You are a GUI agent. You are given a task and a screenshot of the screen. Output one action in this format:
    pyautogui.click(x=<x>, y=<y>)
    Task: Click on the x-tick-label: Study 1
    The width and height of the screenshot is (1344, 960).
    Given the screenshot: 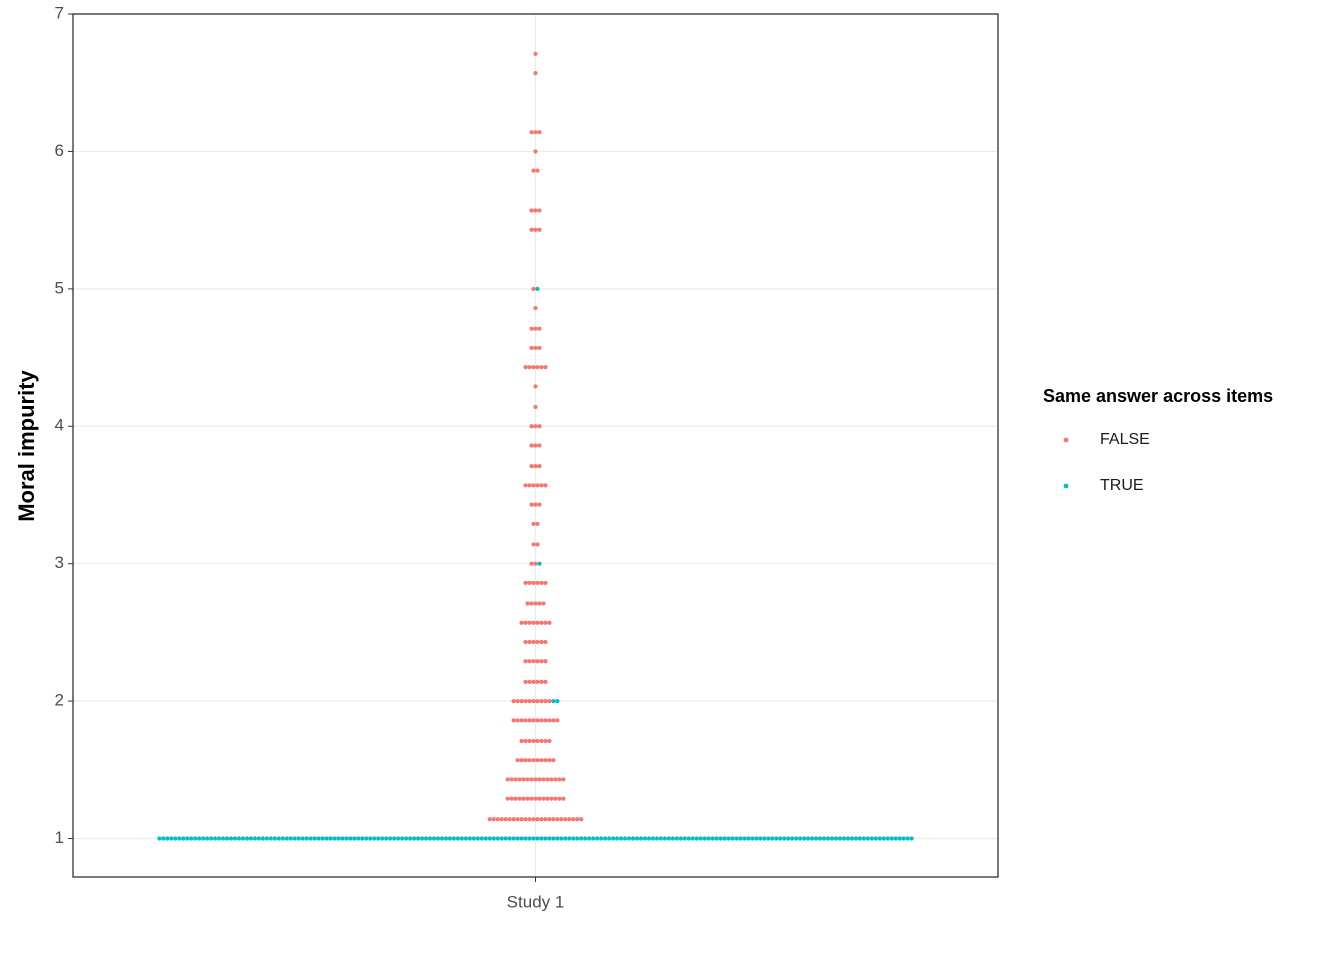 What is the action you would take?
    pyautogui.click(x=536, y=901)
    